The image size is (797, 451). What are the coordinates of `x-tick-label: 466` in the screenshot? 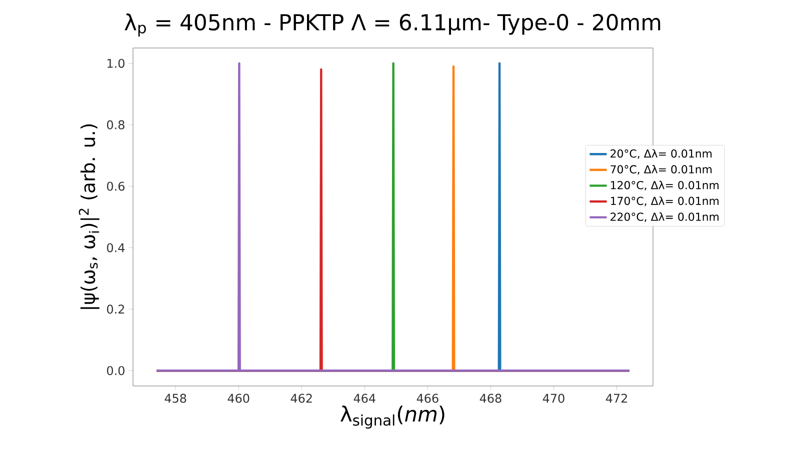 It's located at (427, 398).